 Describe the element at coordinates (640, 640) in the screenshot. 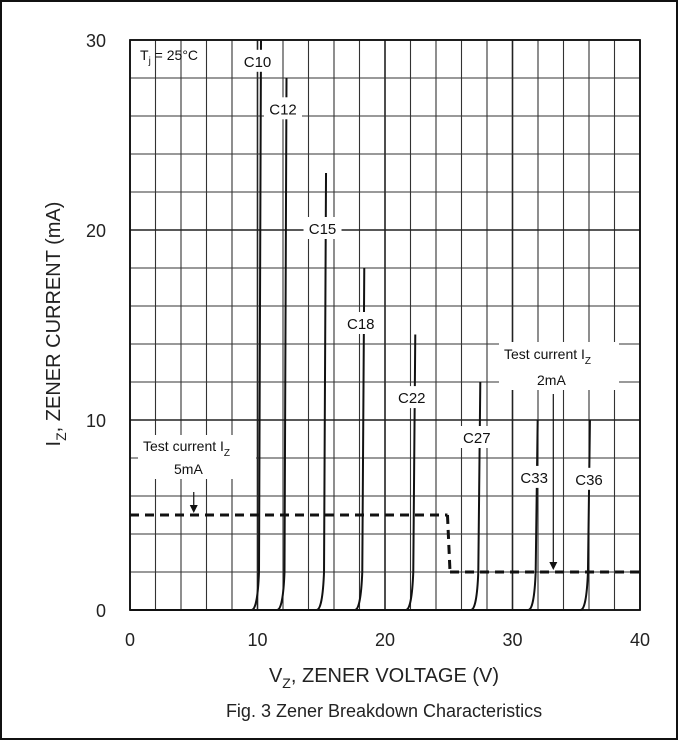

I see `x-tick-label: 40` at that location.